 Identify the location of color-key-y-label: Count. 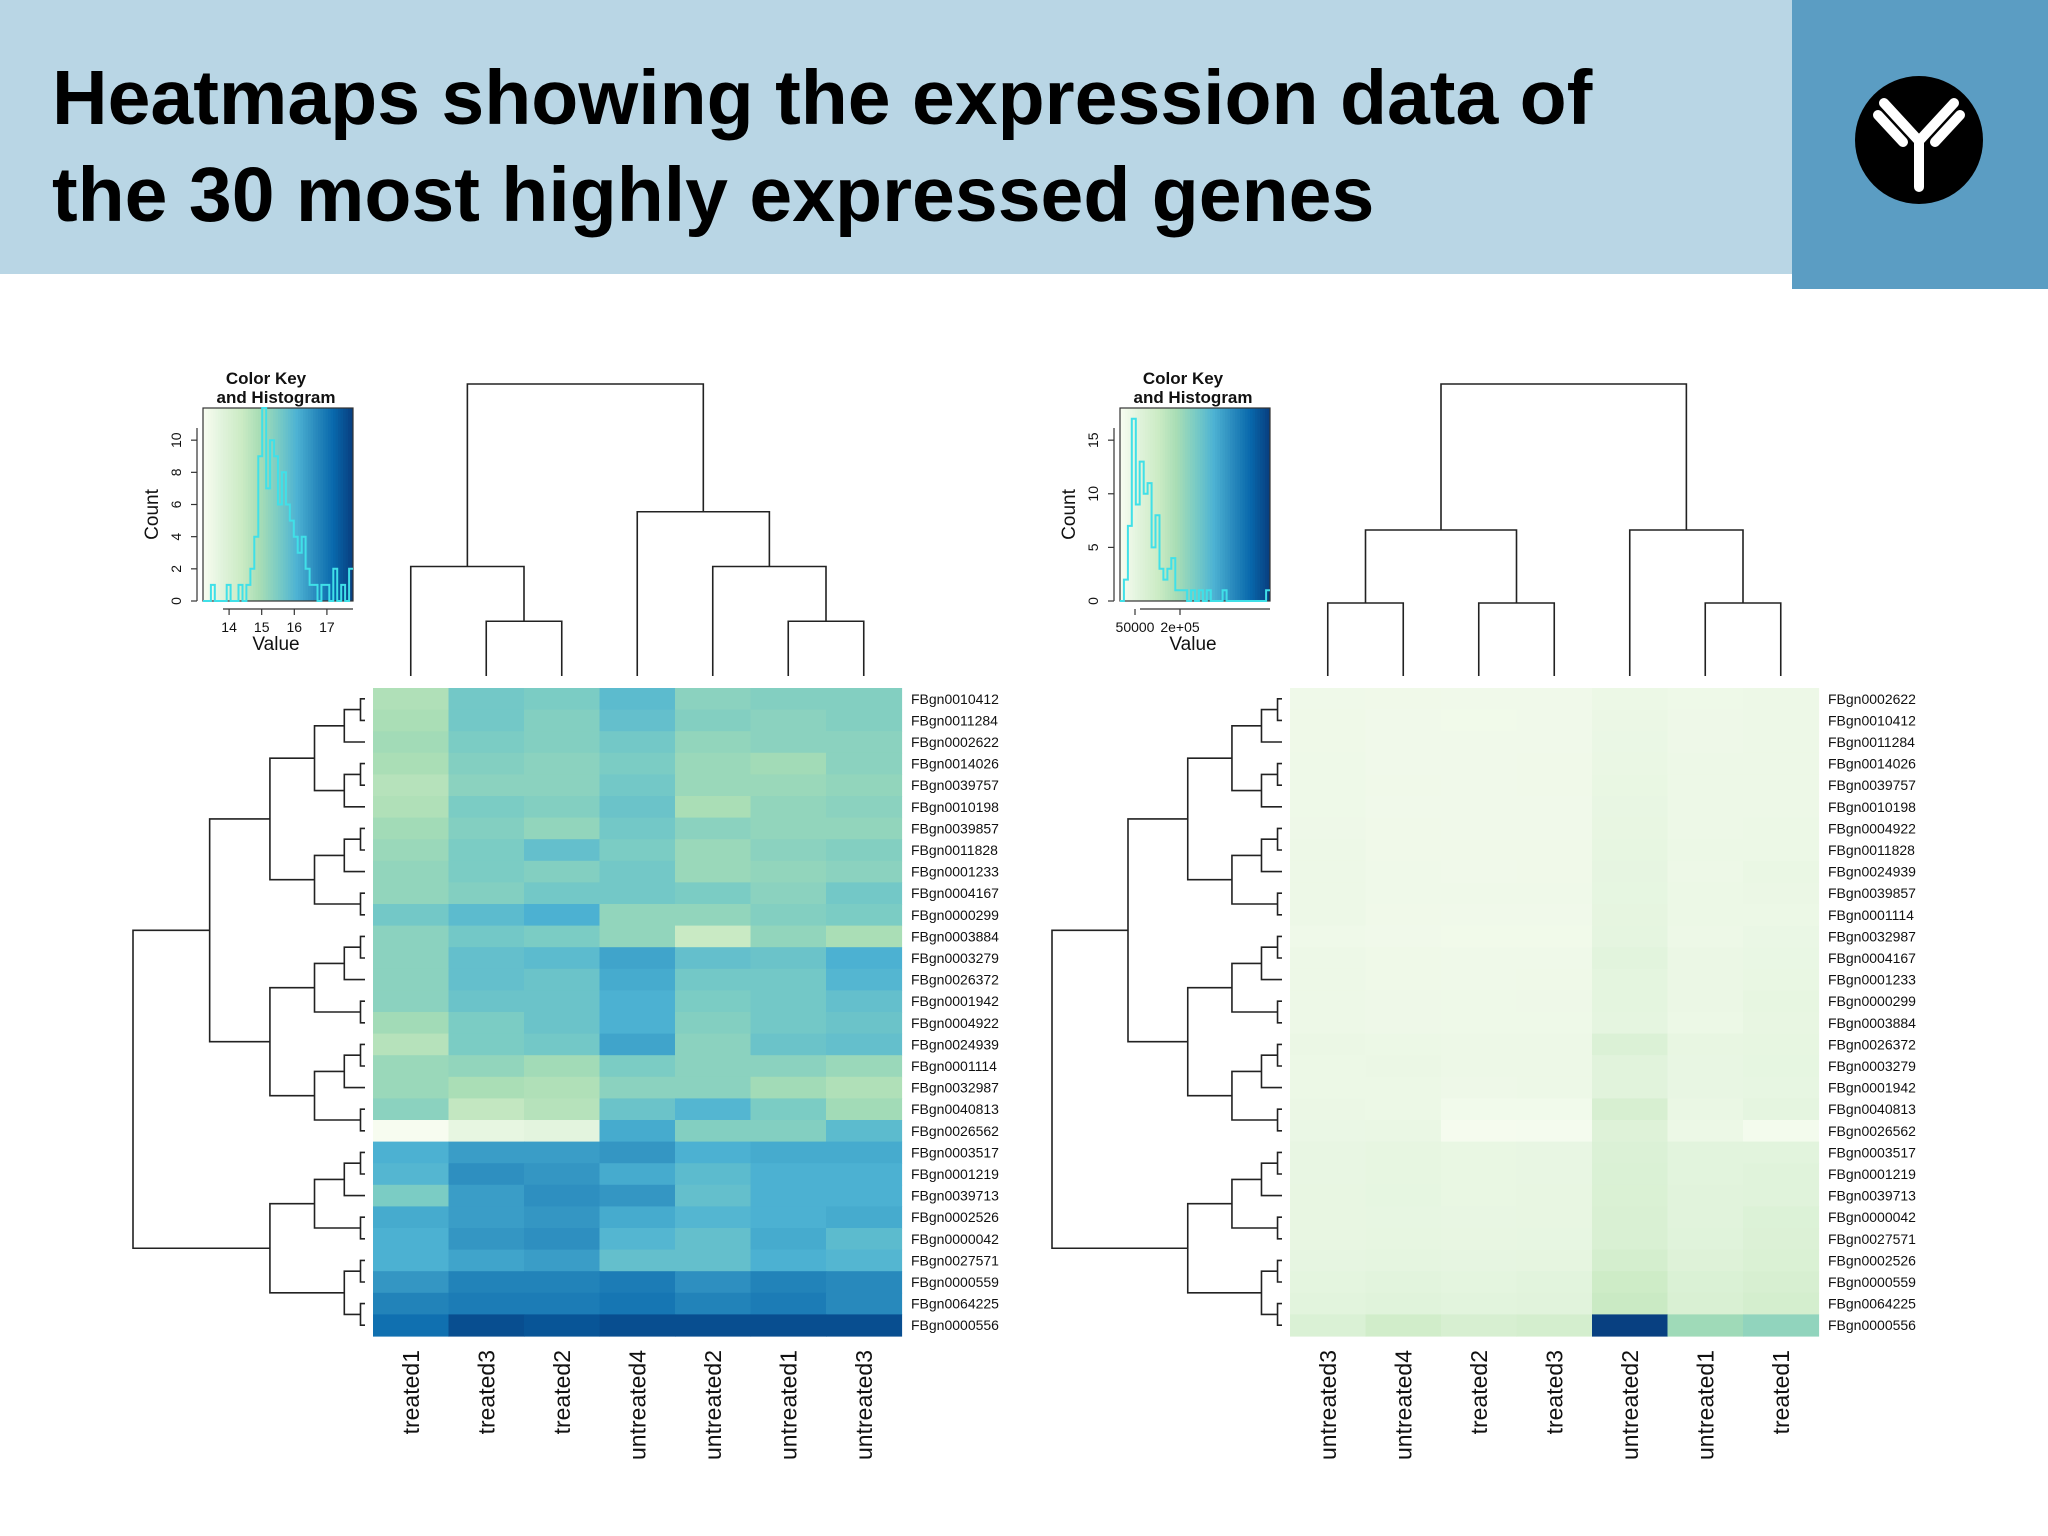
(1069, 513).